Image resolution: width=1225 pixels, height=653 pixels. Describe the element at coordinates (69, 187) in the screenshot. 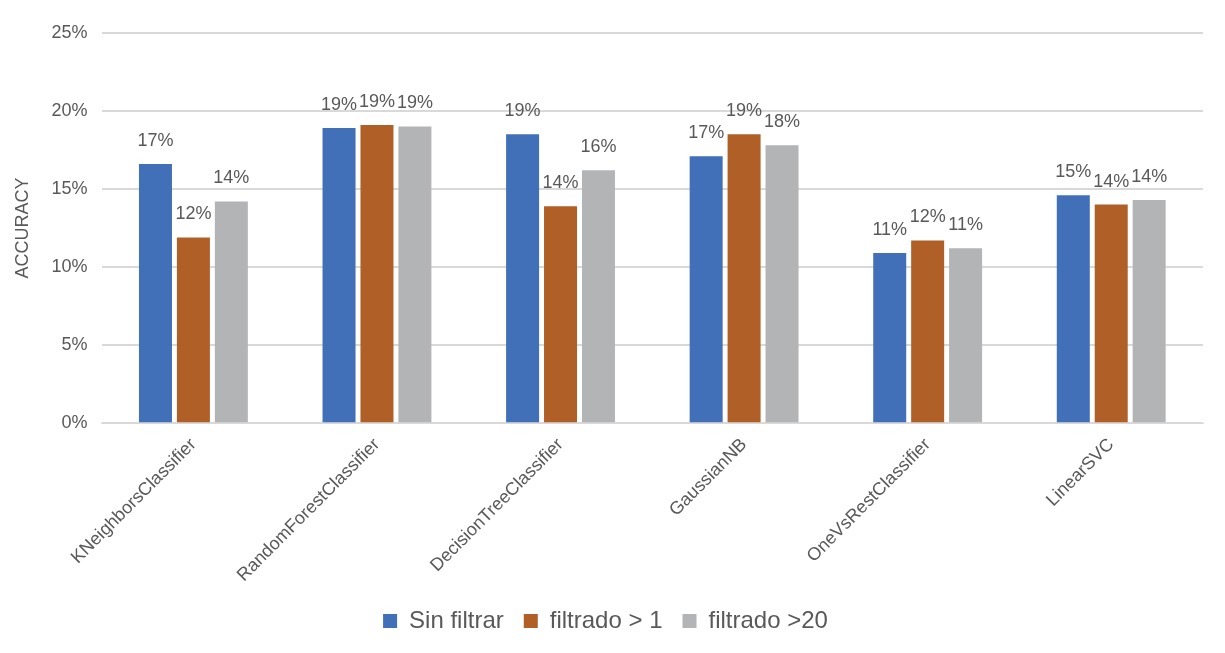

I see `y-tick-label: 15%` at that location.